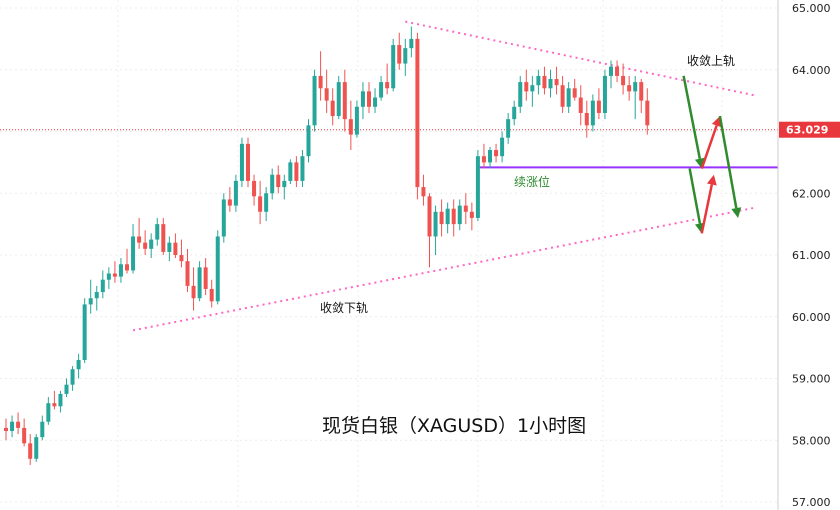 The height and width of the screenshot is (510, 840). I want to click on y-tick-label: 61.000, so click(811, 255).